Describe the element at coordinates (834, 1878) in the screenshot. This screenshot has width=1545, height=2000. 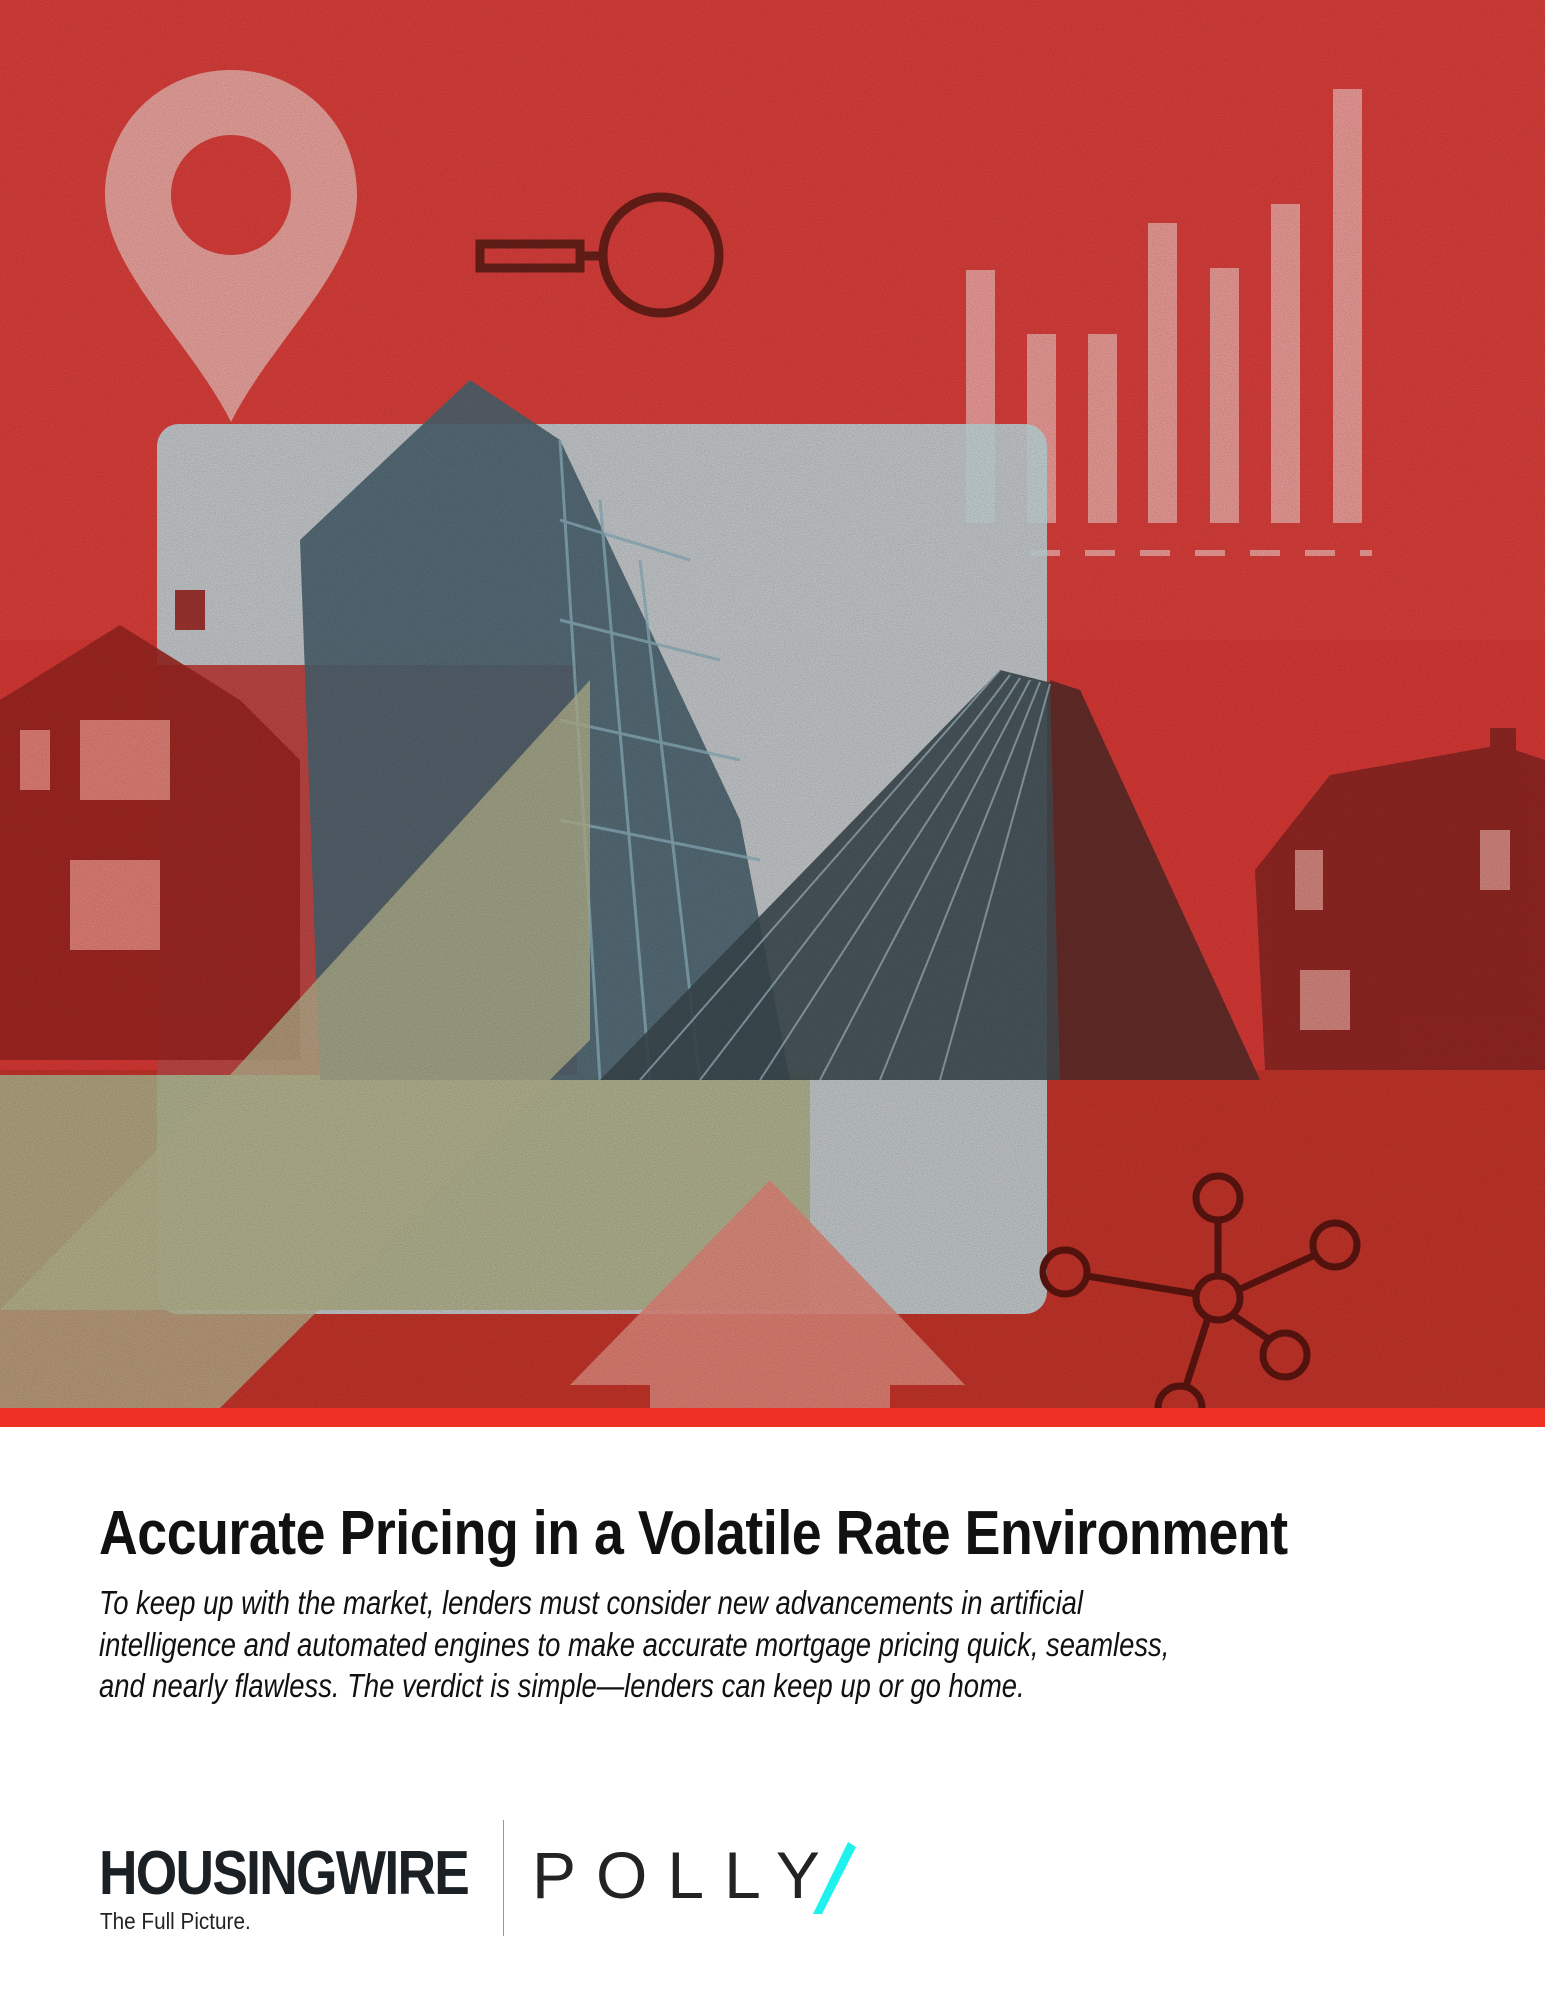
I see `polly-slash-icon` at that location.